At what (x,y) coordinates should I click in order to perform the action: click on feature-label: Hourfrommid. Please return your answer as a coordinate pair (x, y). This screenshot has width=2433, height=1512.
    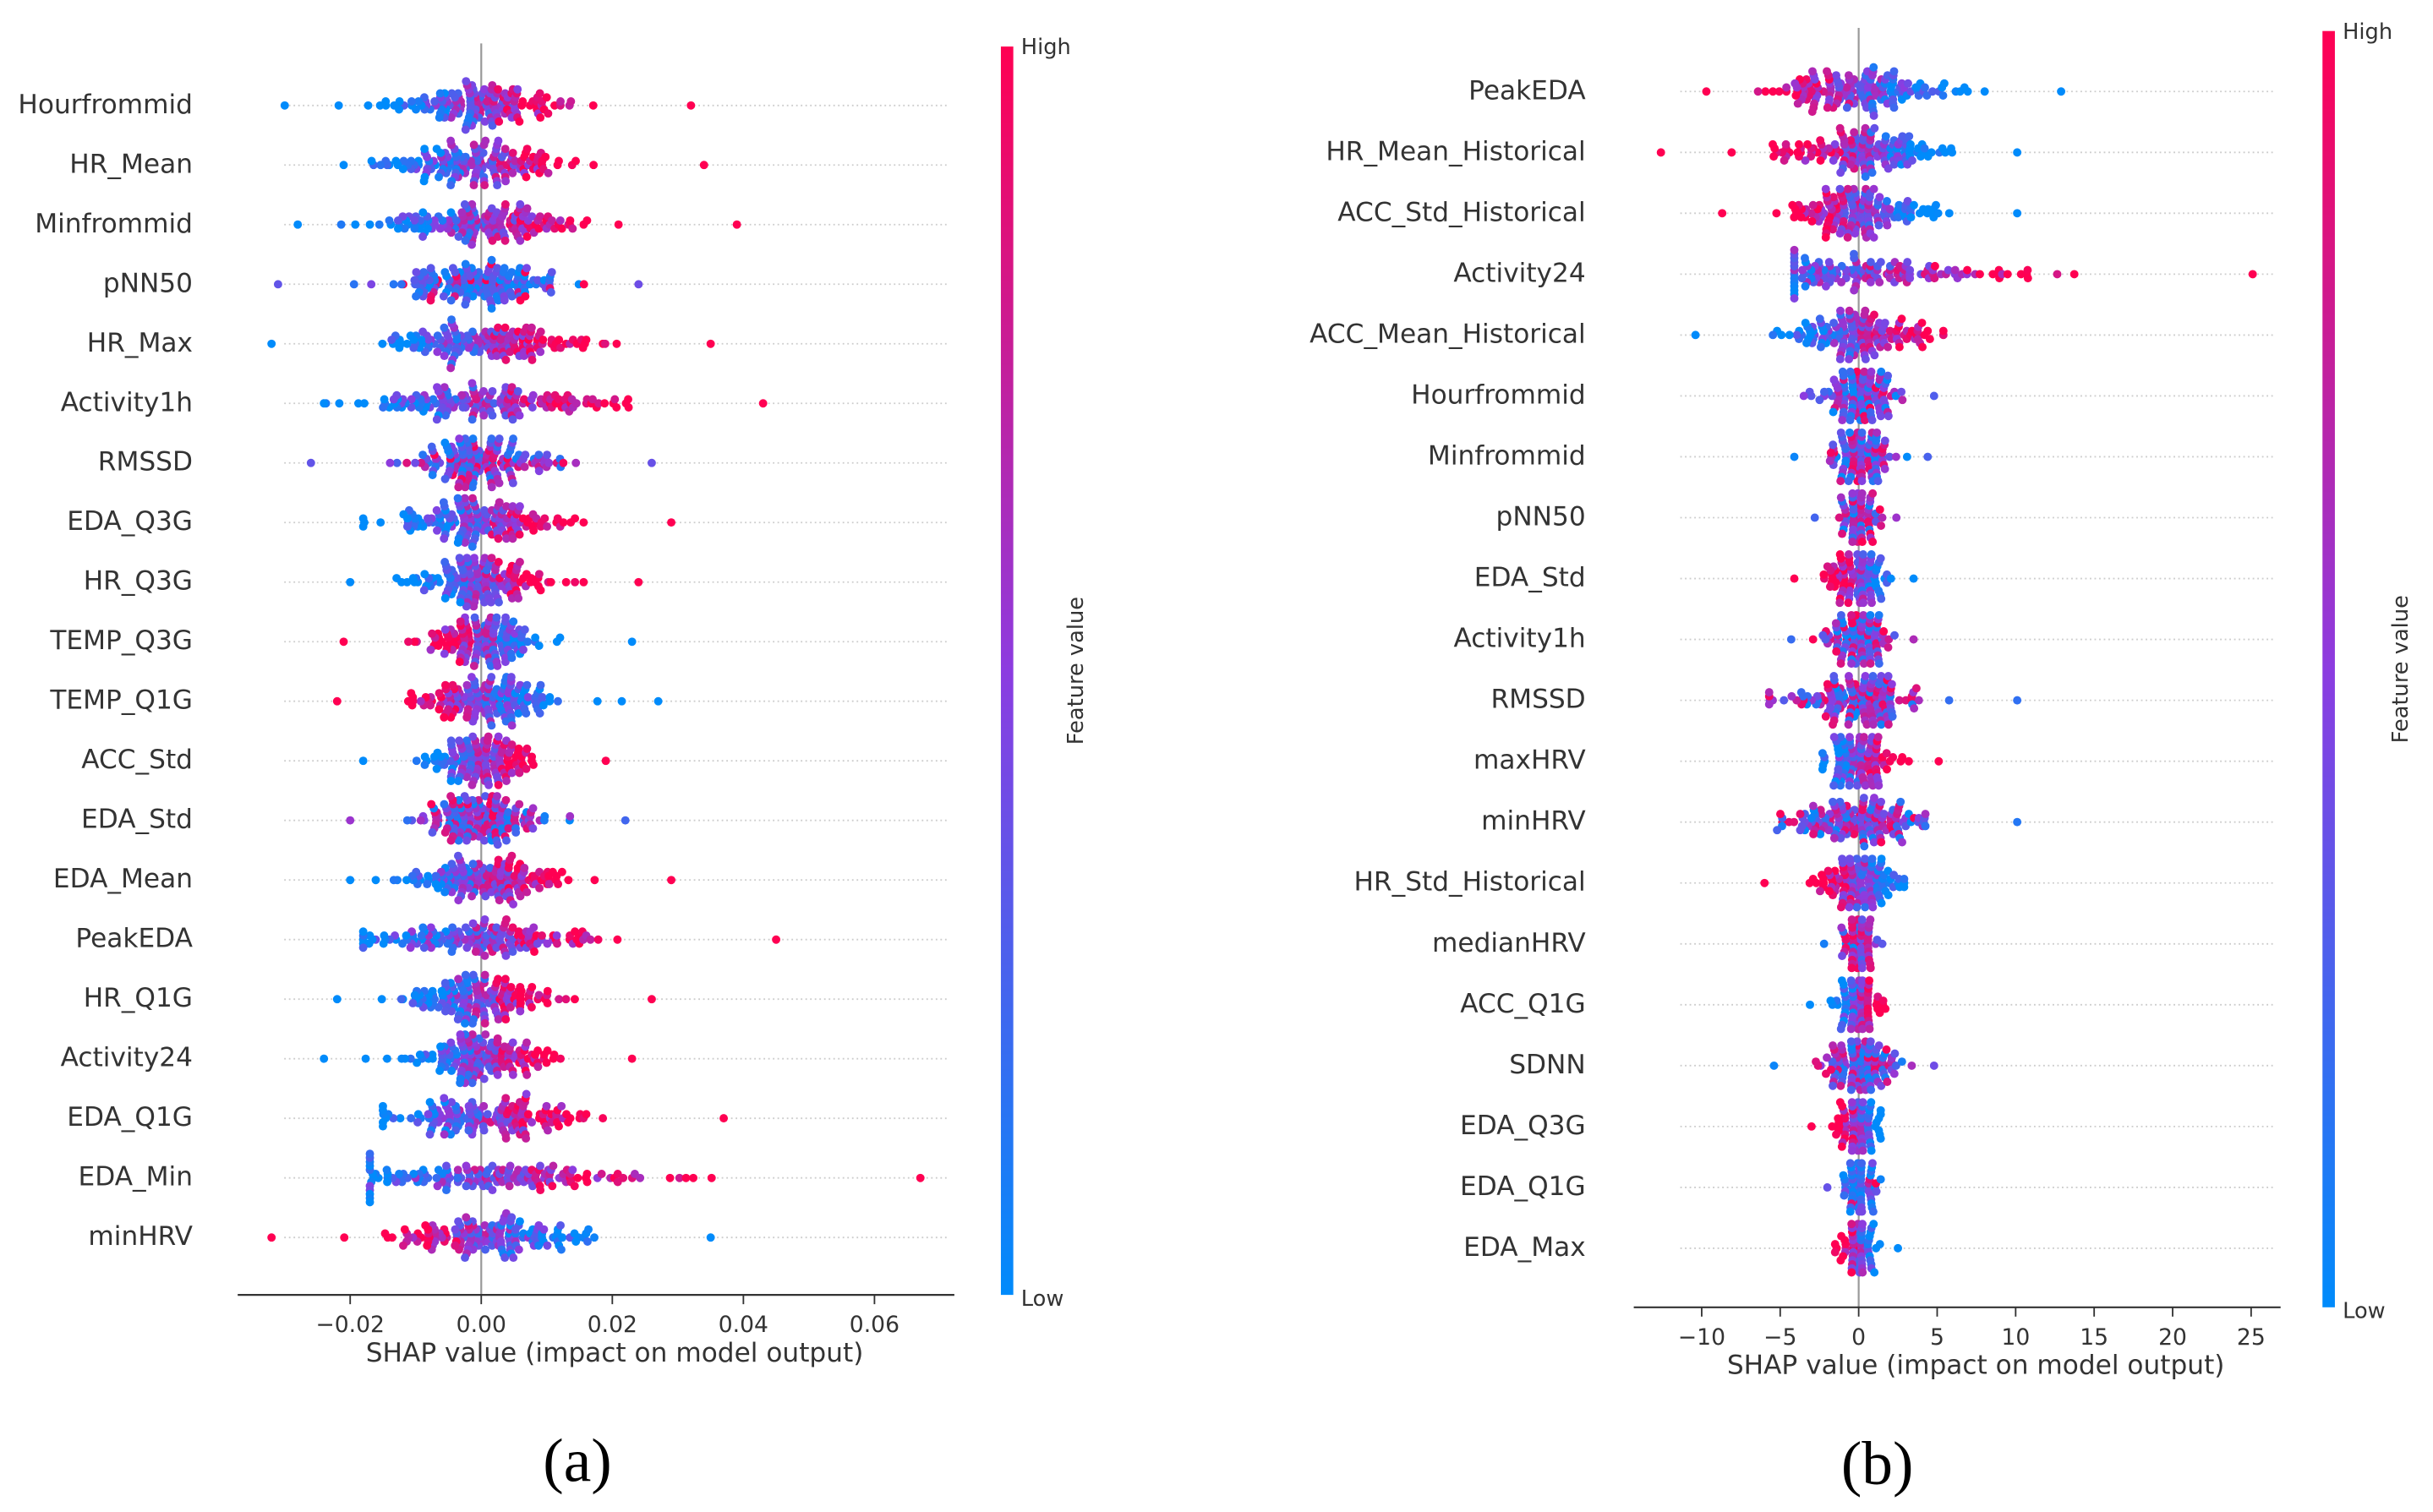
    Looking at the image, I should click on (106, 105).